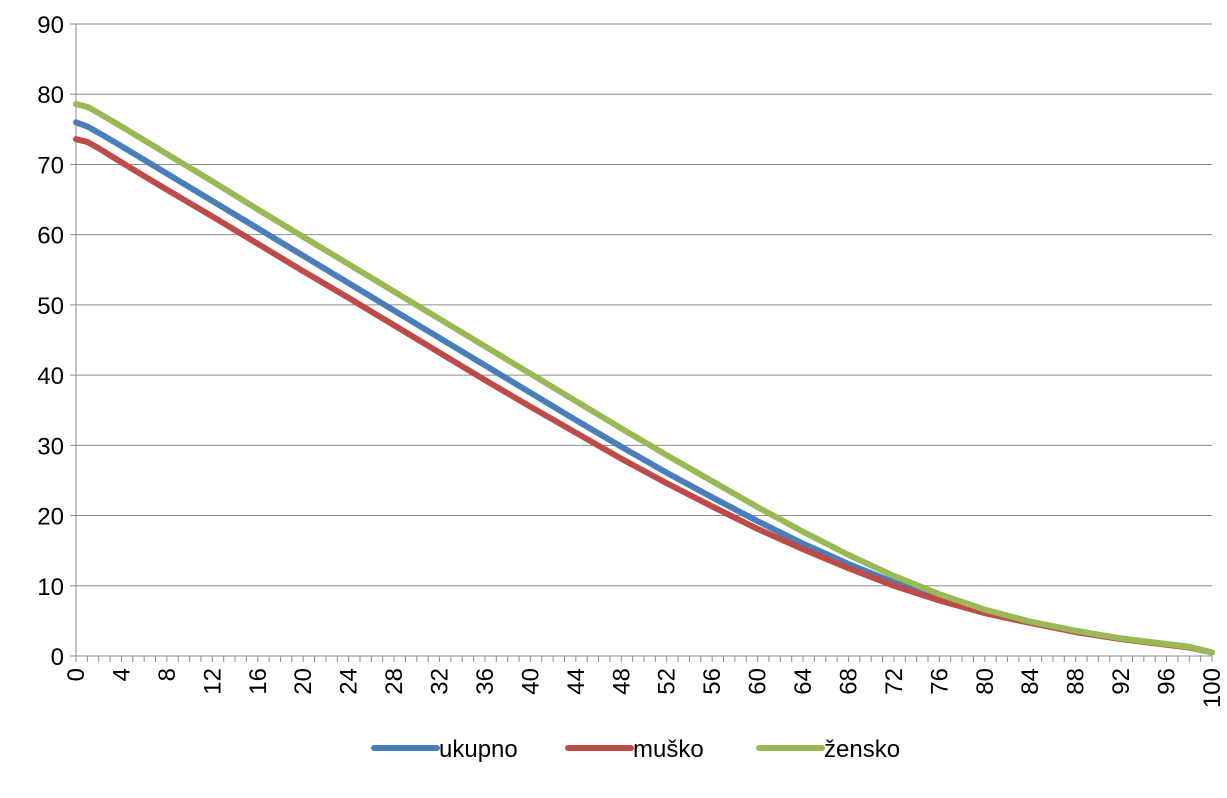  I want to click on y-tick-label: 40, so click(50, 376).